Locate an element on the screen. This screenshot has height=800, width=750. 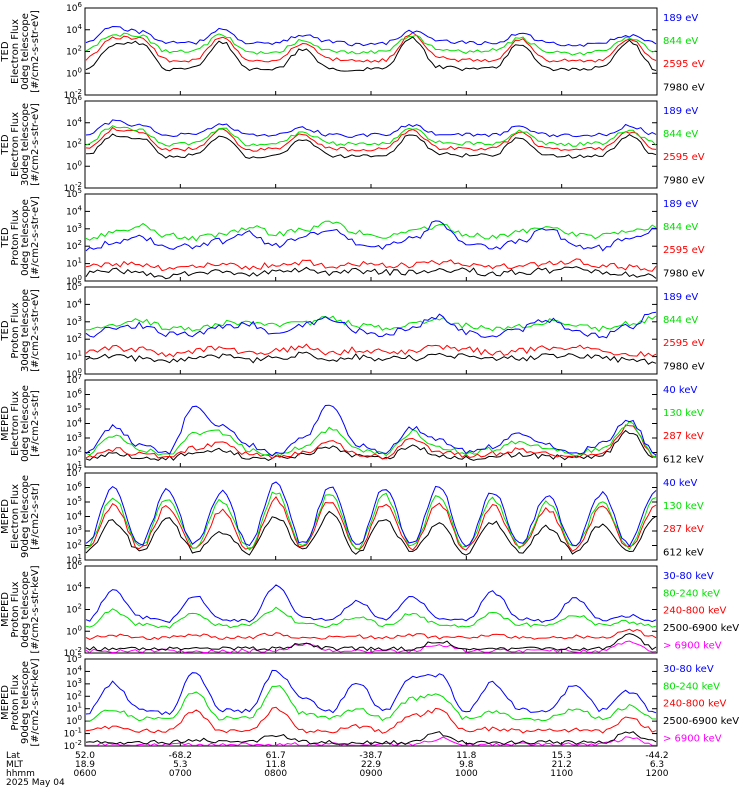
footer-date: 2025 May 04 is located at coordinates (35, 783).